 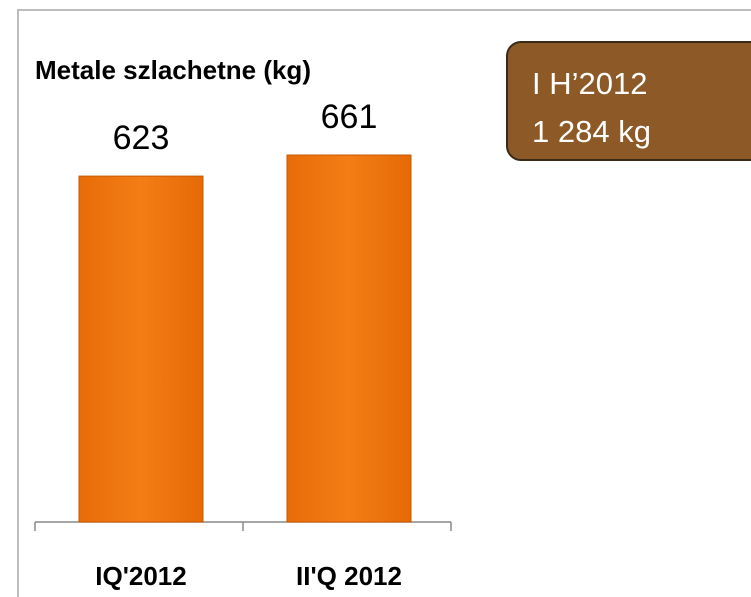 What do you see at coordinates (589, 83) in the screenshot?
I see `annotation: I H’2012` at bounding box center [589, 83].